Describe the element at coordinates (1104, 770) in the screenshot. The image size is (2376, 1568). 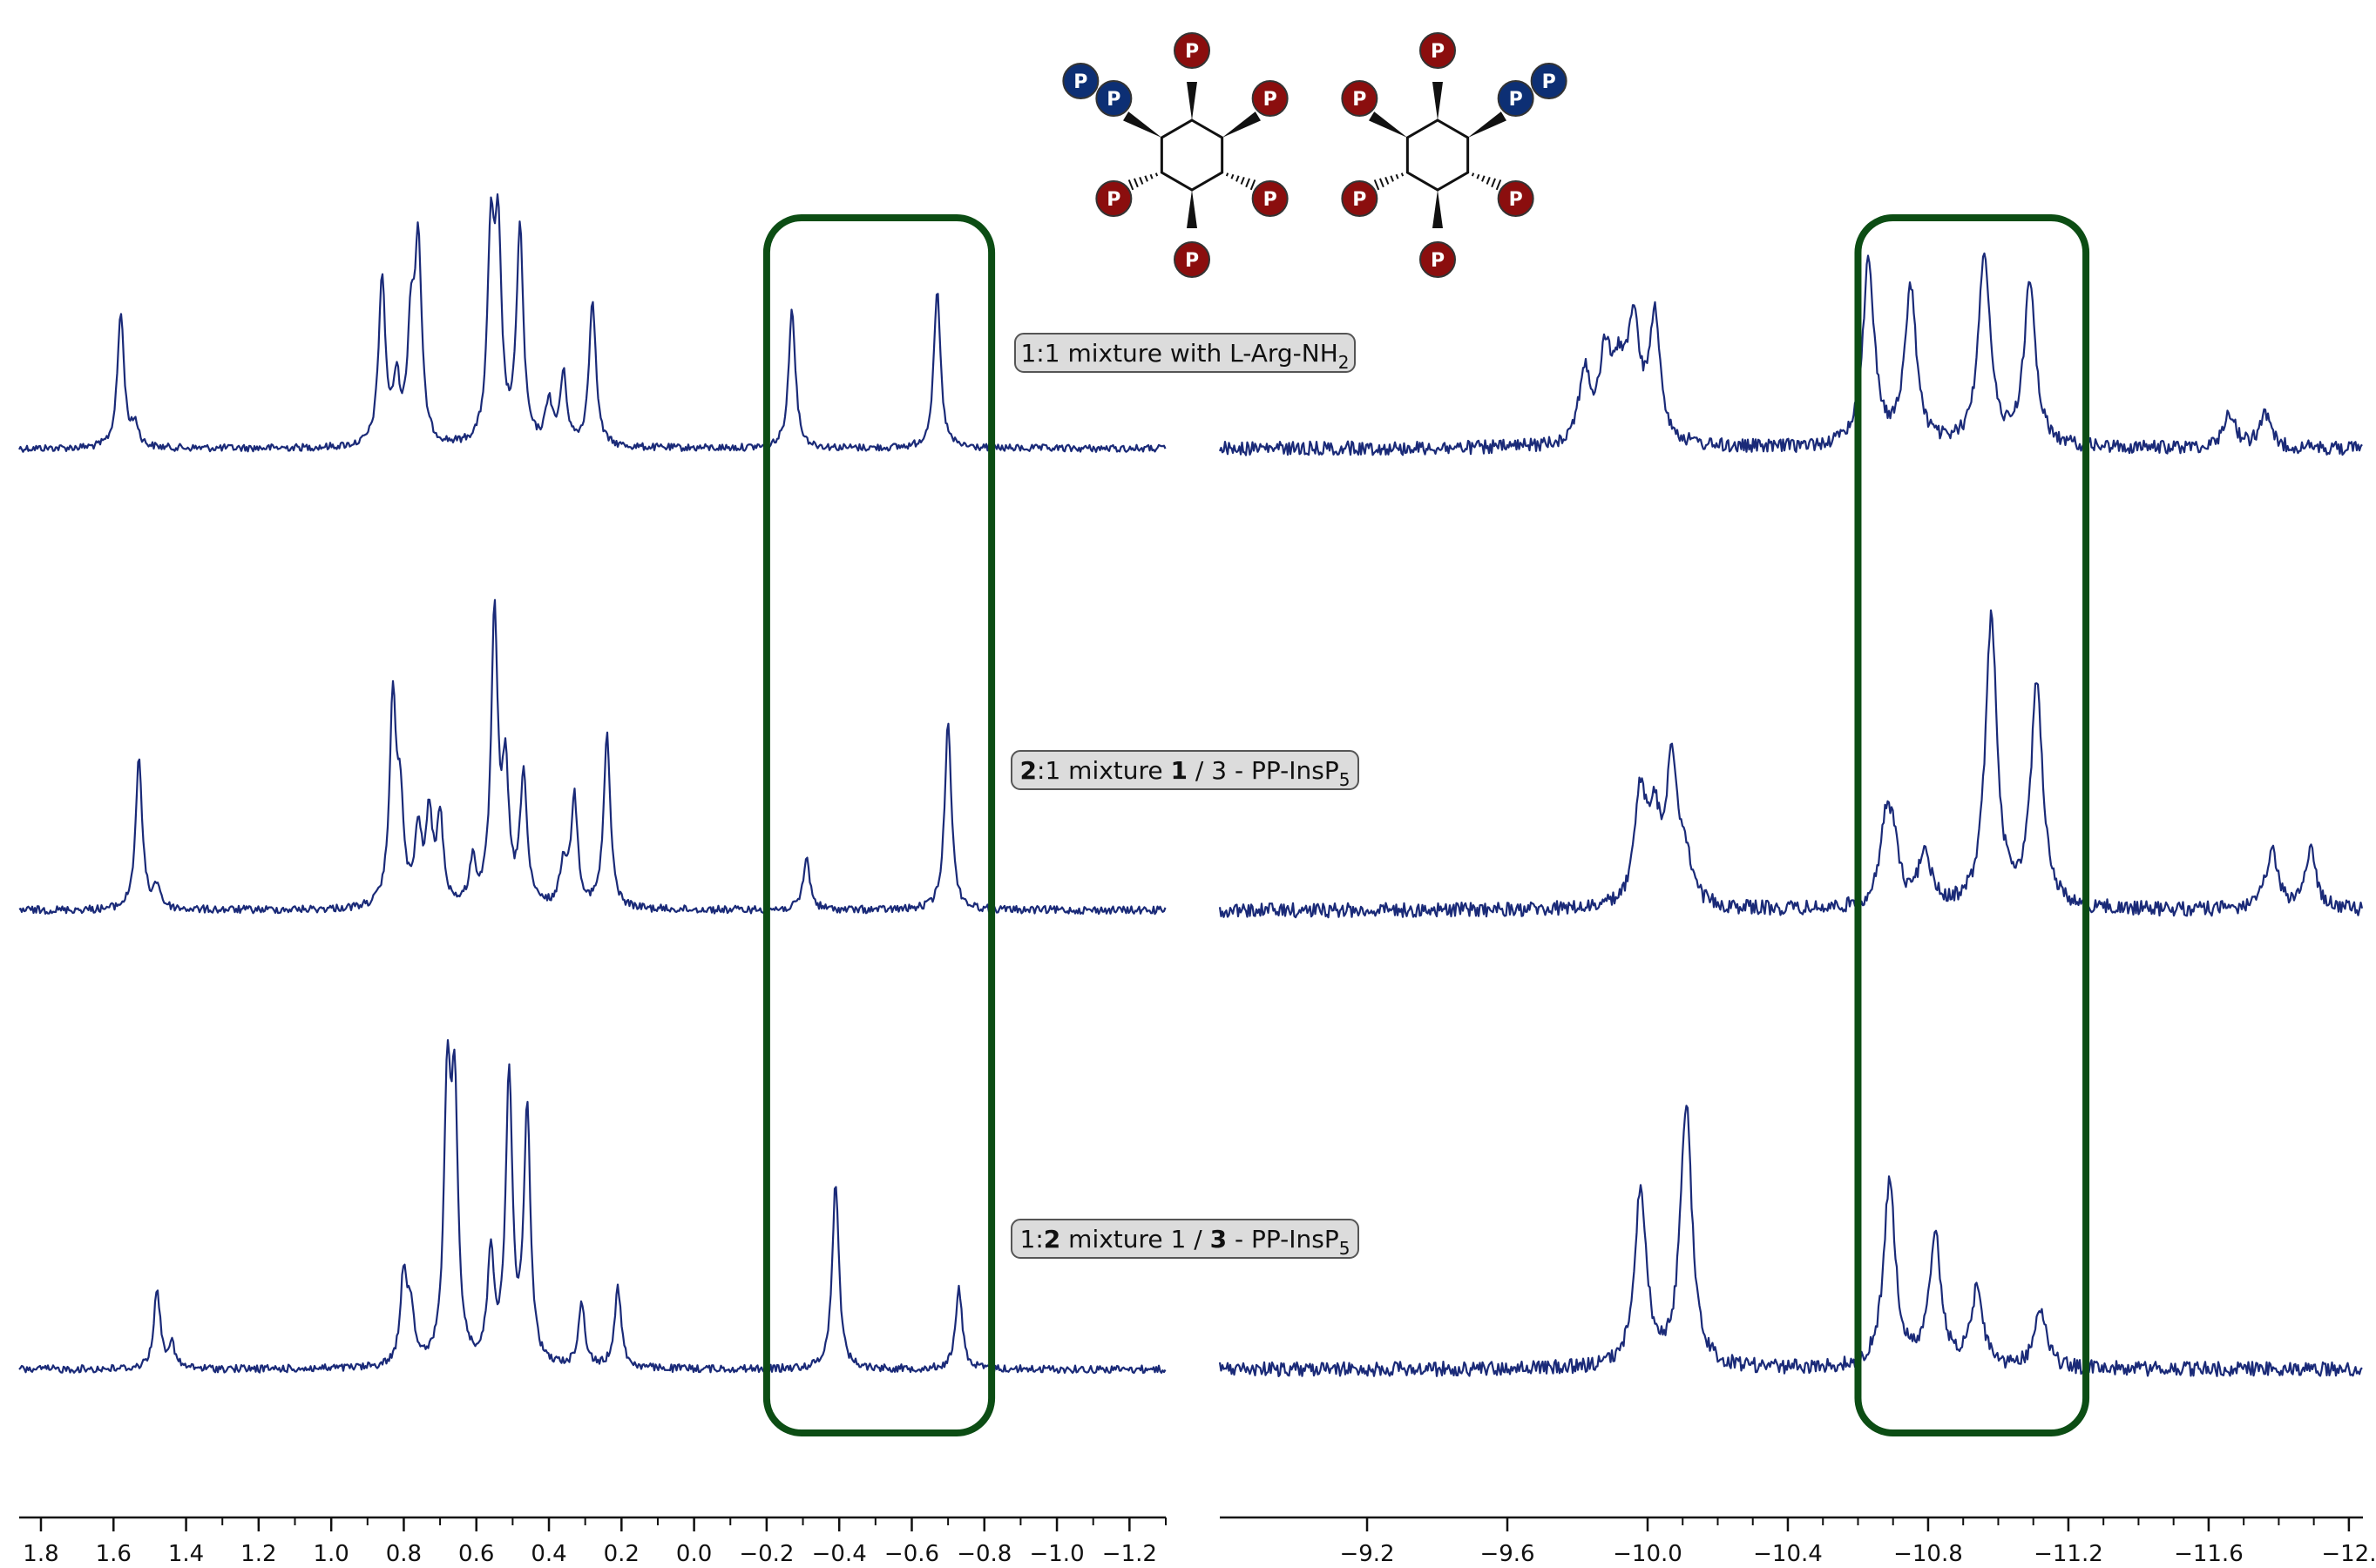
I see `trace-label-part: :1 mixture` at that location.